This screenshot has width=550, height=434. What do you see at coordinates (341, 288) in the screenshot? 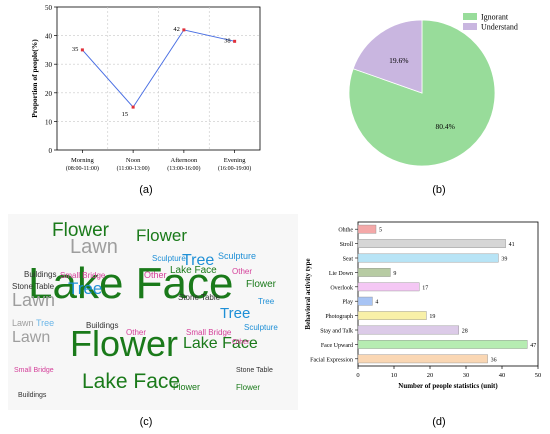
I see `y-tick-label: Overlook` at bounding box center [341, 288].